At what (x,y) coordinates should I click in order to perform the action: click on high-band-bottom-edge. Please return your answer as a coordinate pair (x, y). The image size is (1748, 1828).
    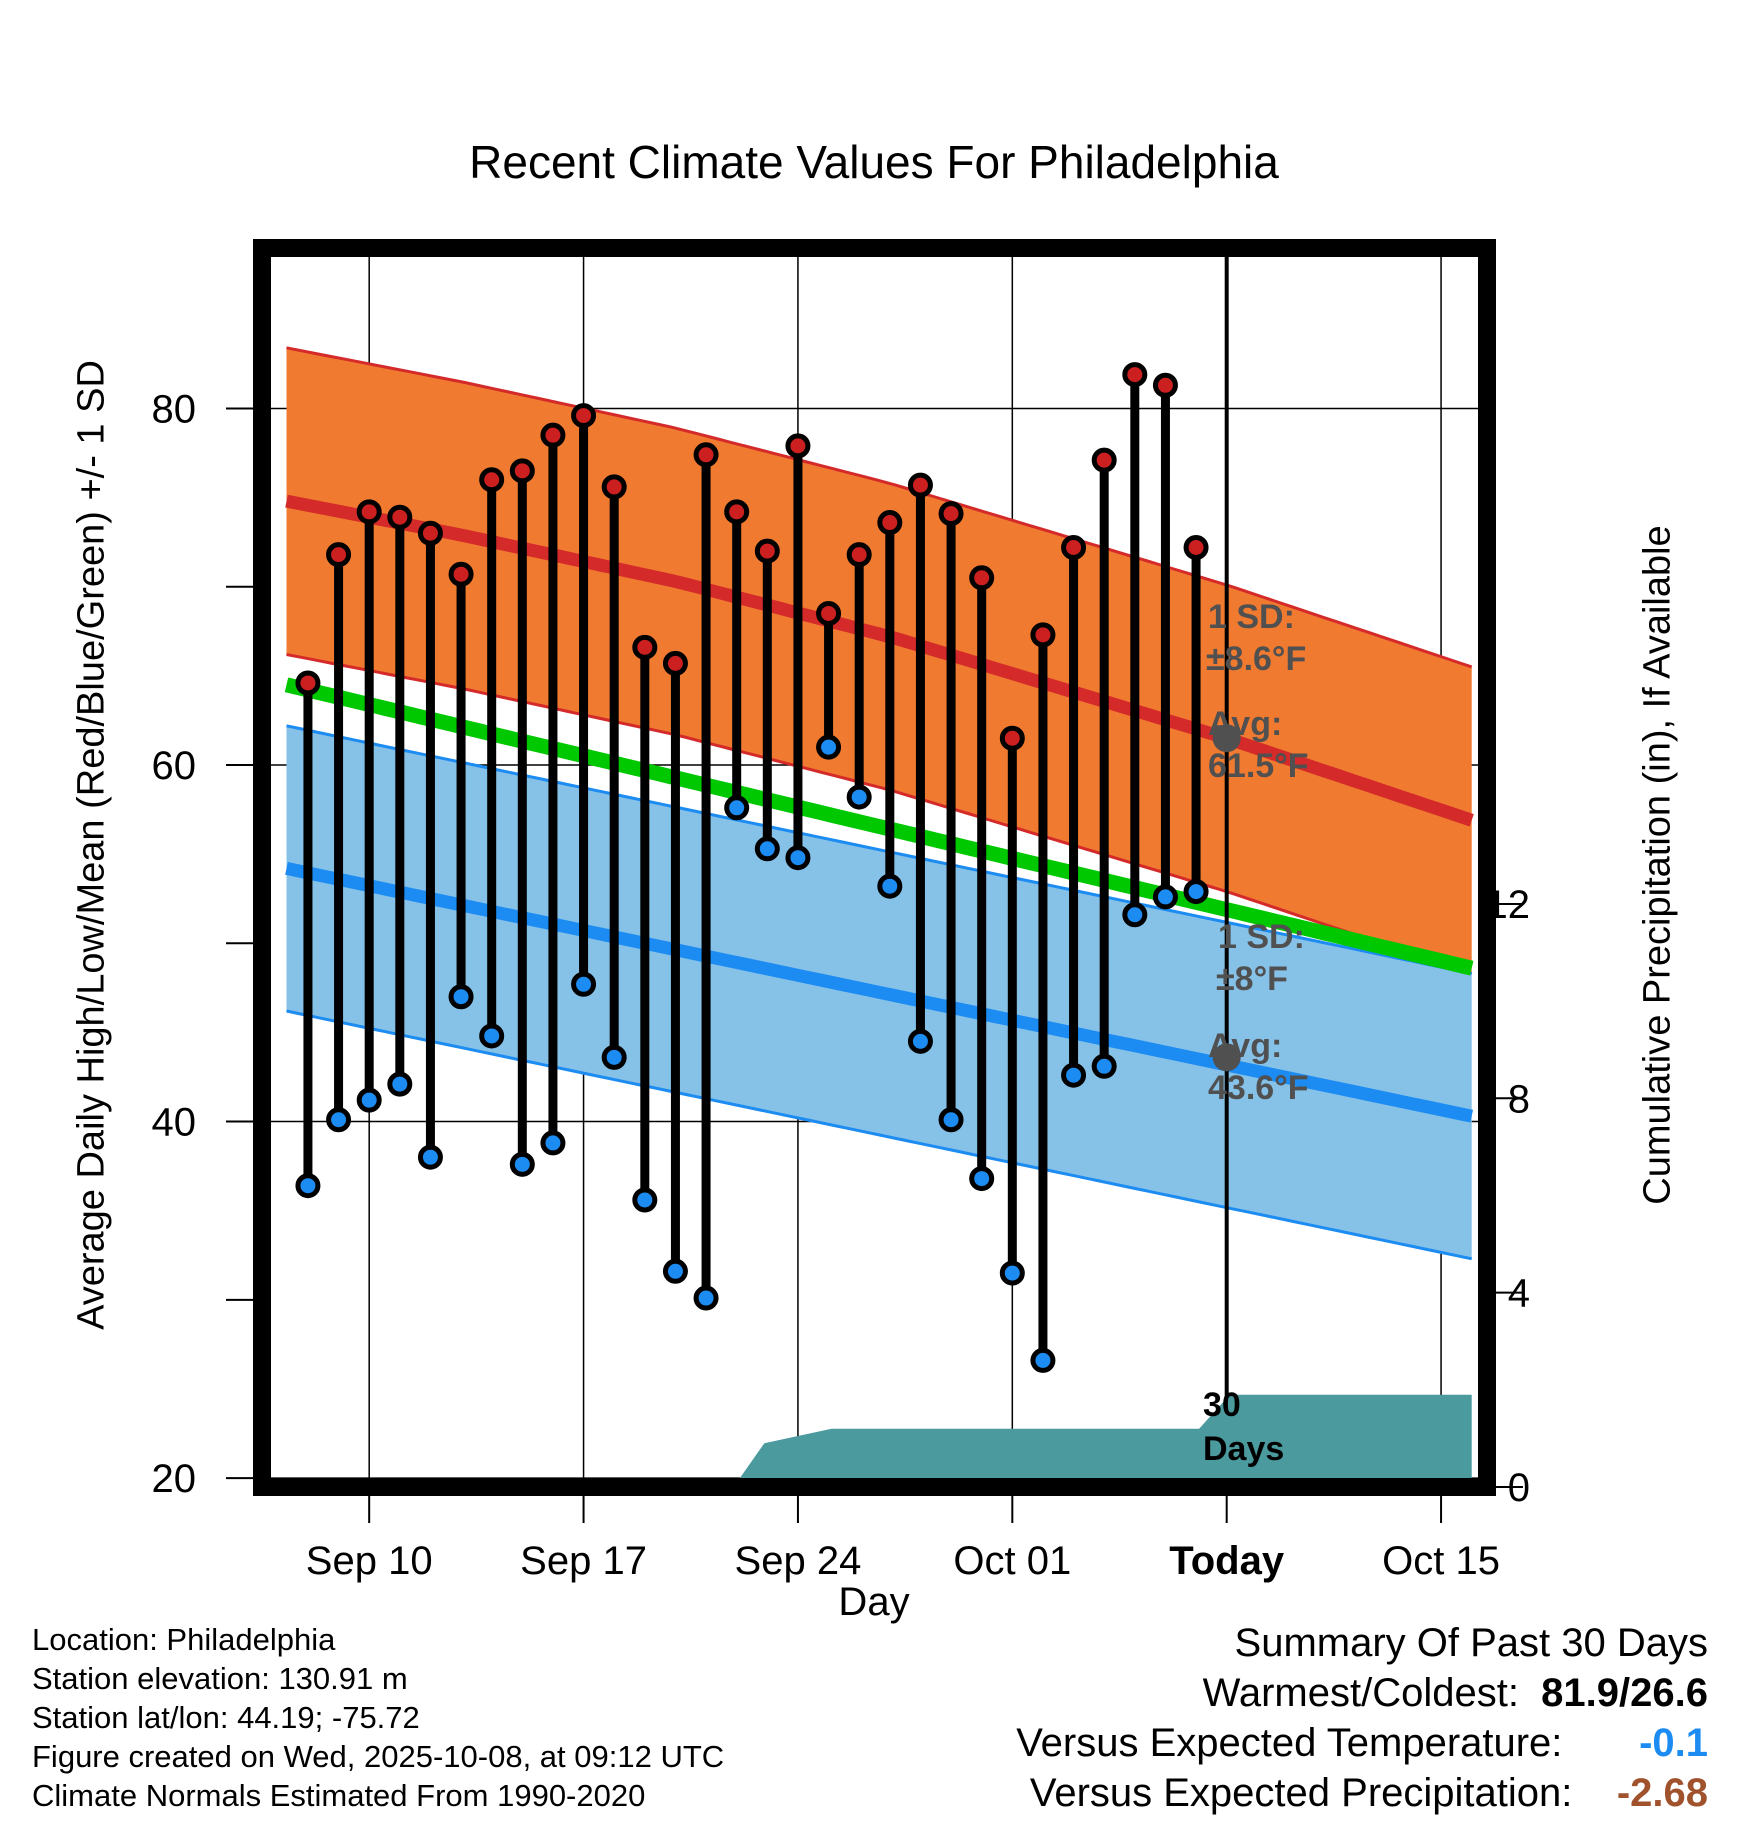
    Looking at the image, I should click on (879, 814).